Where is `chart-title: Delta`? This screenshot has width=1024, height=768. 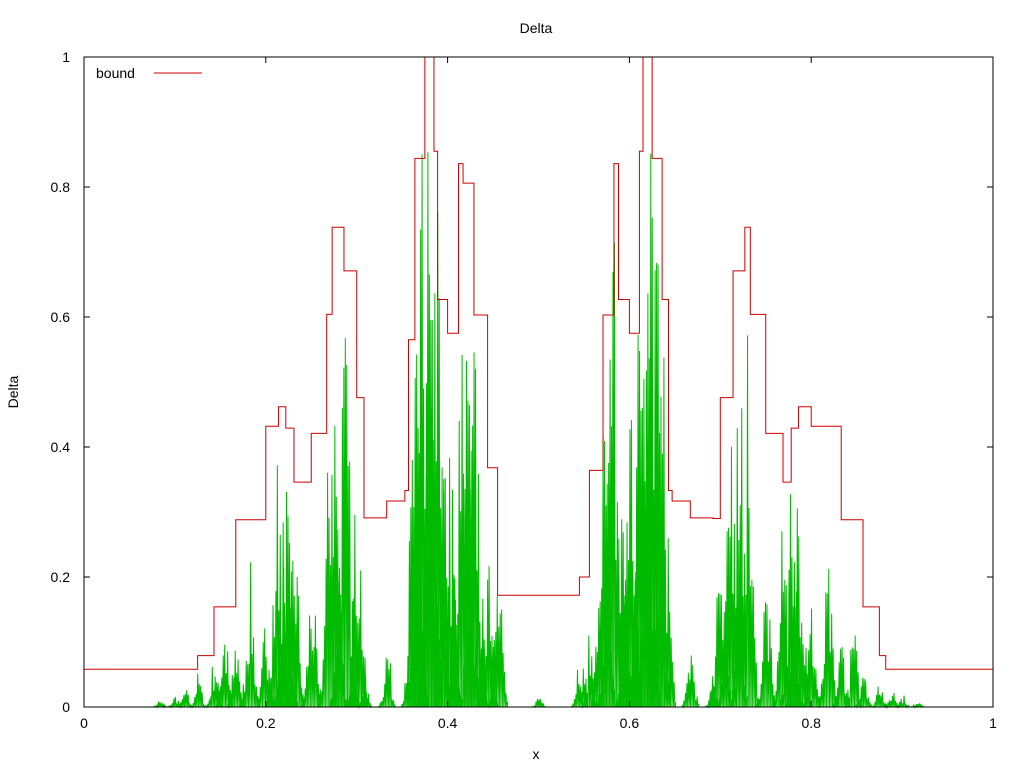 chart-title: Delta is located at coordinates (536, 28).